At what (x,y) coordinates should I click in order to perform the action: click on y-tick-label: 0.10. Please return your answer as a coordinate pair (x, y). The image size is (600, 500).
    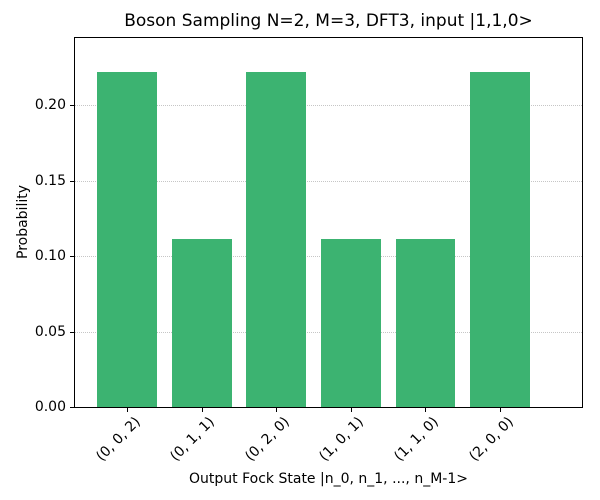
    Looking at the image, I should click on (50, 256).